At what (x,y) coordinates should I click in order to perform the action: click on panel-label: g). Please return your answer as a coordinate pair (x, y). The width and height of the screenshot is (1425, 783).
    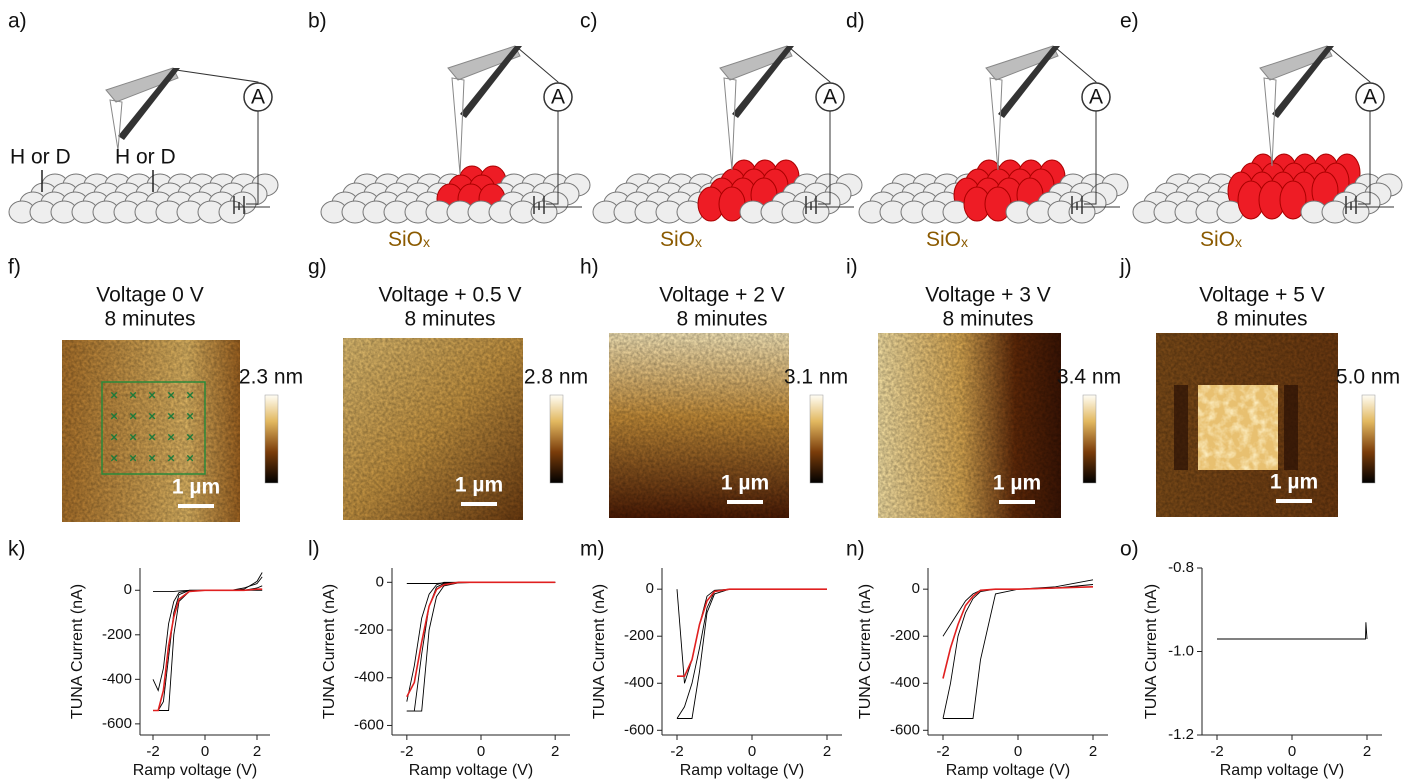
    Looking at the image, I should click on (317, 267).